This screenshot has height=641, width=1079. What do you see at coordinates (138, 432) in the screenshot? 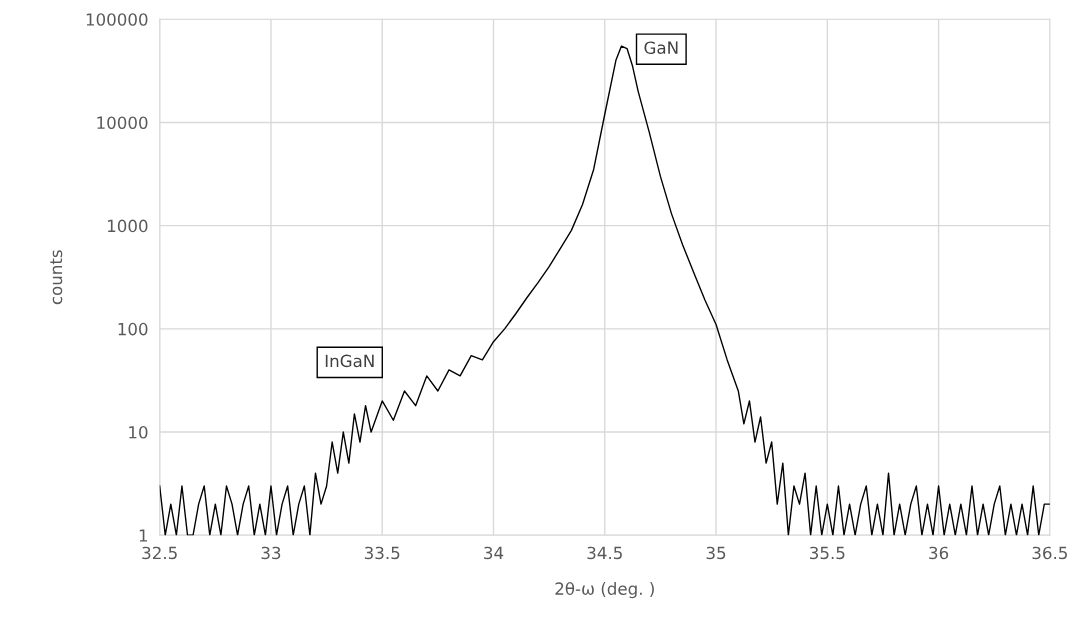
I see `y-tick-label: 10` at bounding box center [138, 432].